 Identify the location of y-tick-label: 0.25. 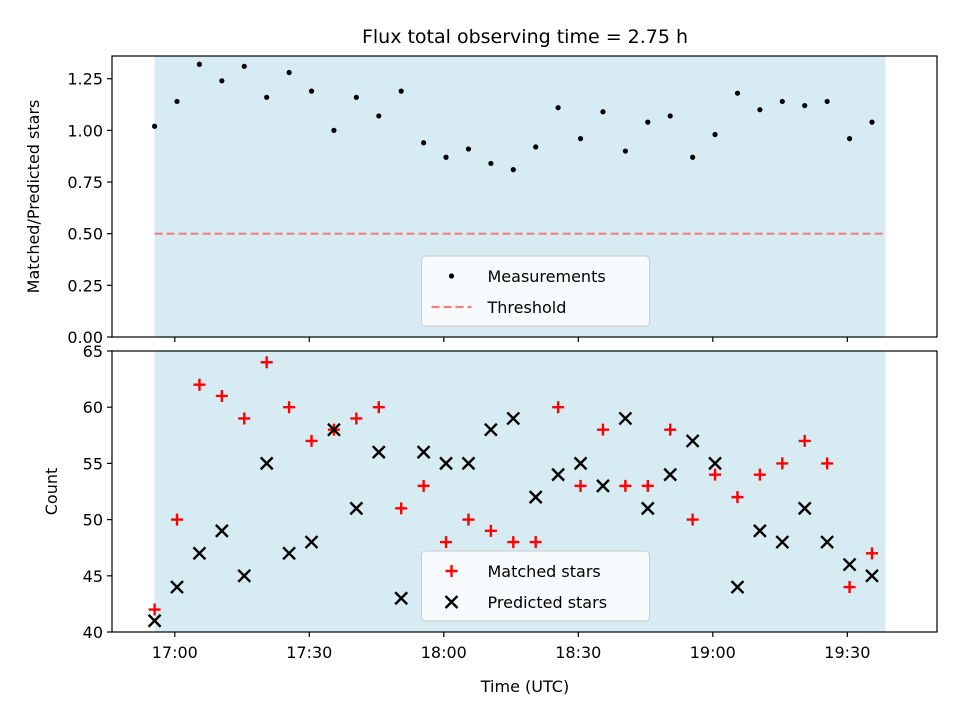
(85, 285).